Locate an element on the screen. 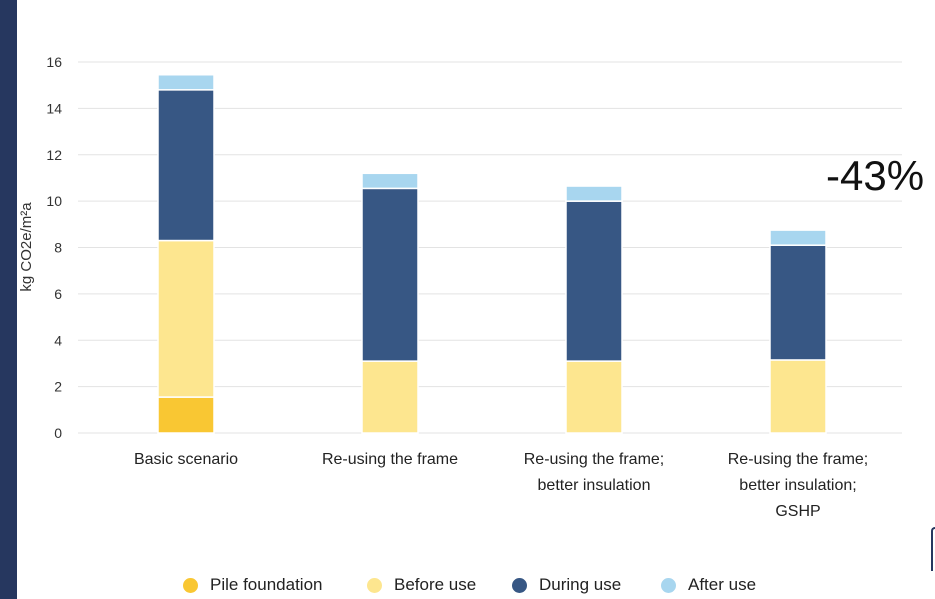 The image size is (935, 599). y-tick-label: 6 is located at coordinates (58, 294).